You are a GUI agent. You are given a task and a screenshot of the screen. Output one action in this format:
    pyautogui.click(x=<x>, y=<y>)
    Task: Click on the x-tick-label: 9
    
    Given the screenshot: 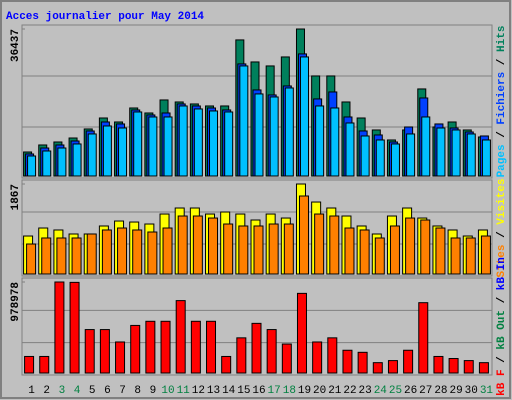 What is the action you would take?
    pyautogui.click(x=153, y=391)
    